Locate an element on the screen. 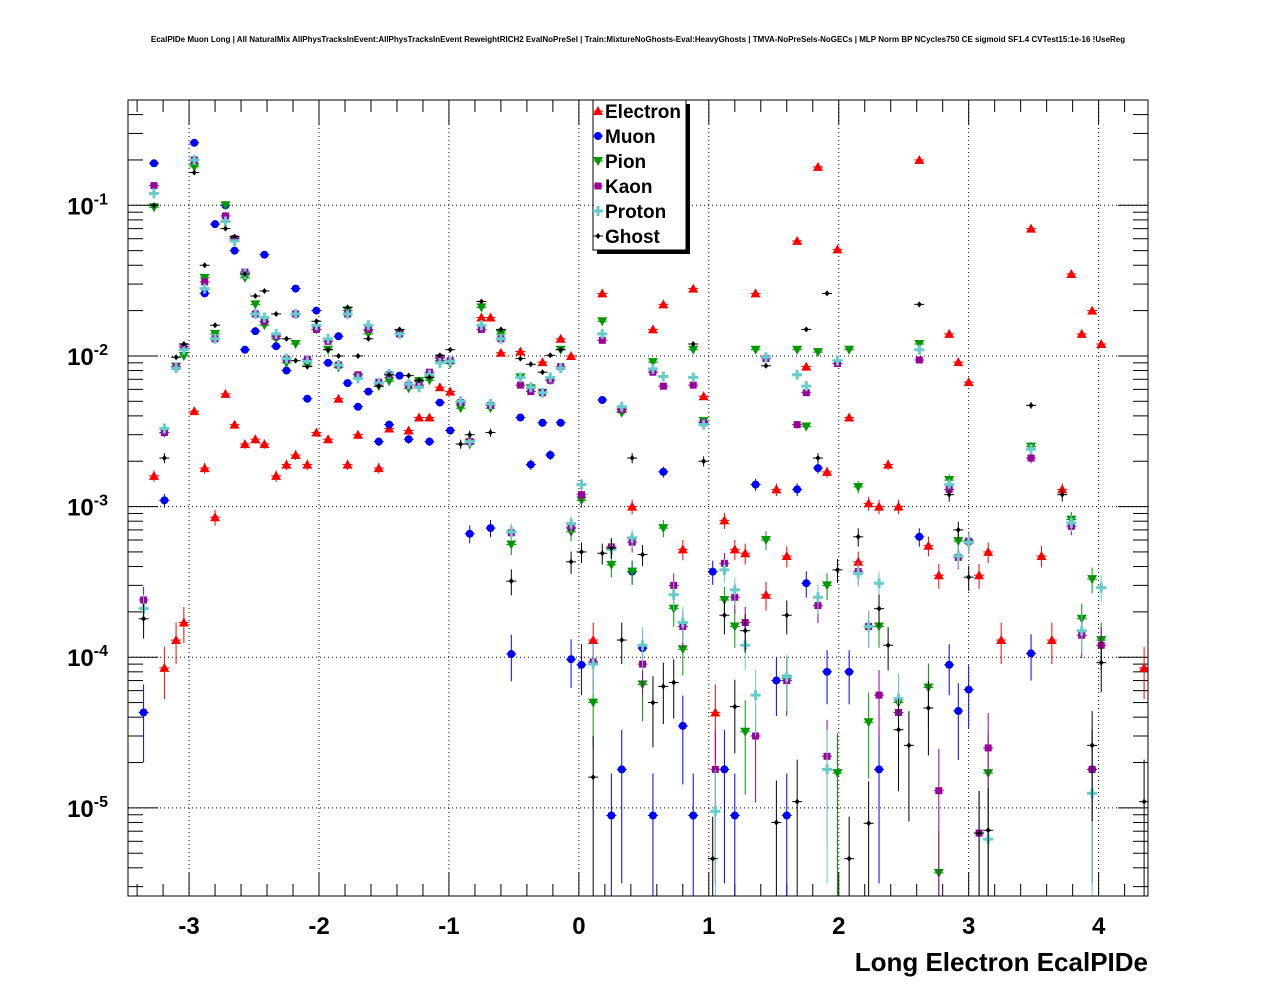 Image resolution: width=1276 pixels, height=996 pixels. x-tick-label: 3 is located at coordinates (968, 926).